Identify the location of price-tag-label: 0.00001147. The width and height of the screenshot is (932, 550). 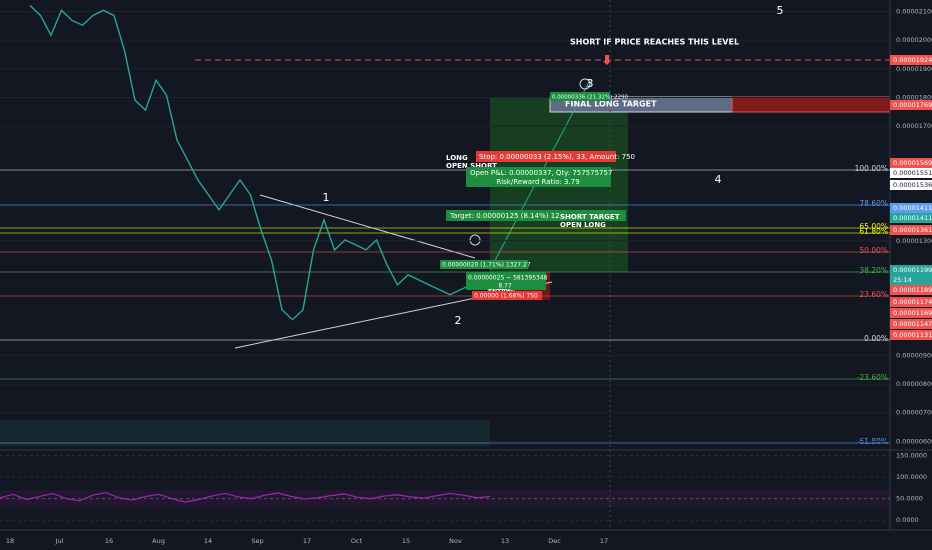
(912, 324).